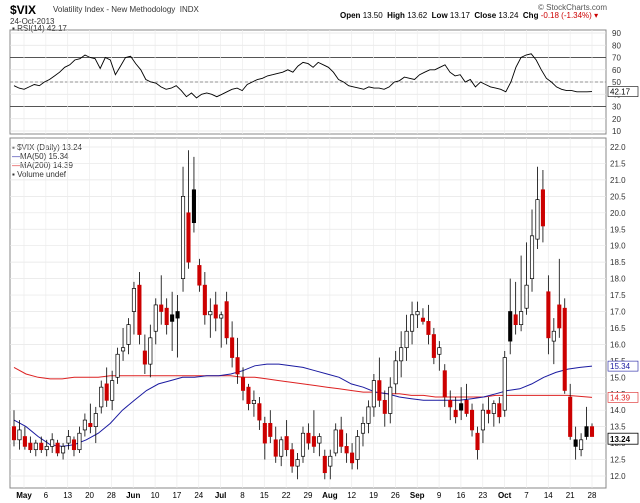  I want to click on security-name: Volatility Index - New Methodology, so click(114, 9).